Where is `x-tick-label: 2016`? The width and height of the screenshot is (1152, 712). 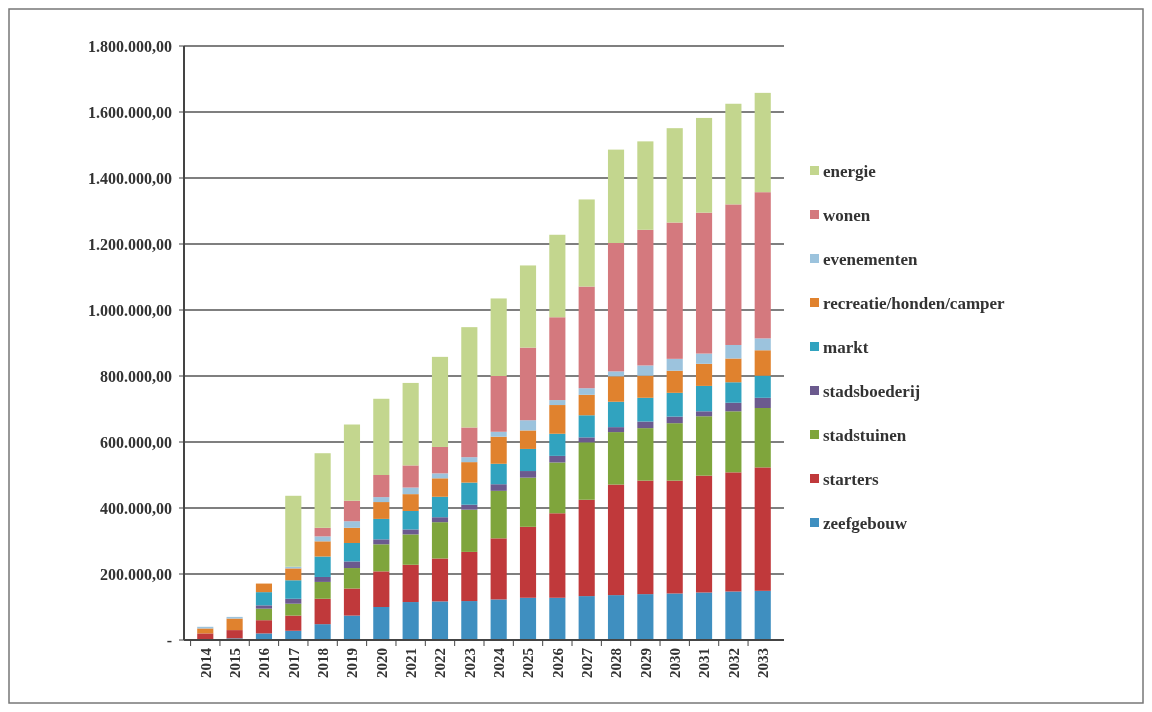 x-tick-label: 2016 is located at coordinates (264, 662).